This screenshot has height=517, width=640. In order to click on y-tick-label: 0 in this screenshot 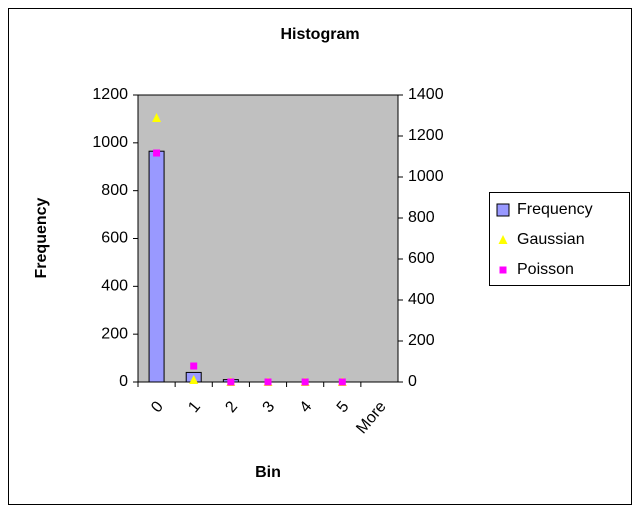, I will do `click(123, 381)`.